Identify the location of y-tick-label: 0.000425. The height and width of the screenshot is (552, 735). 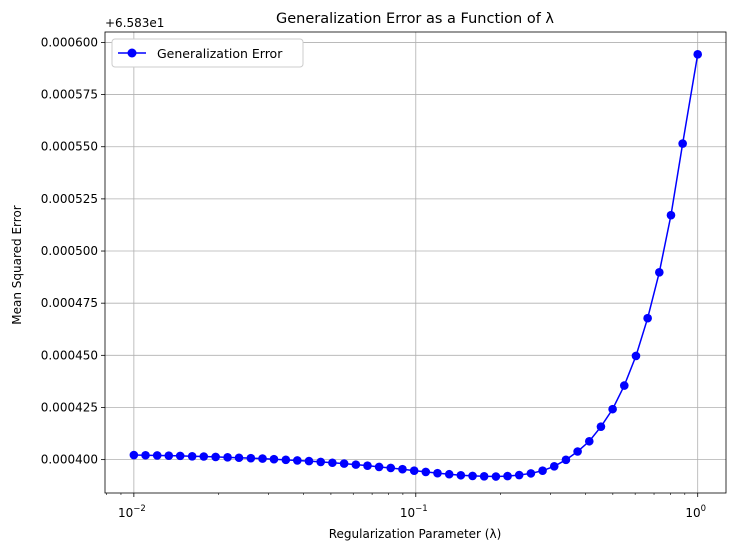
(69, 407).